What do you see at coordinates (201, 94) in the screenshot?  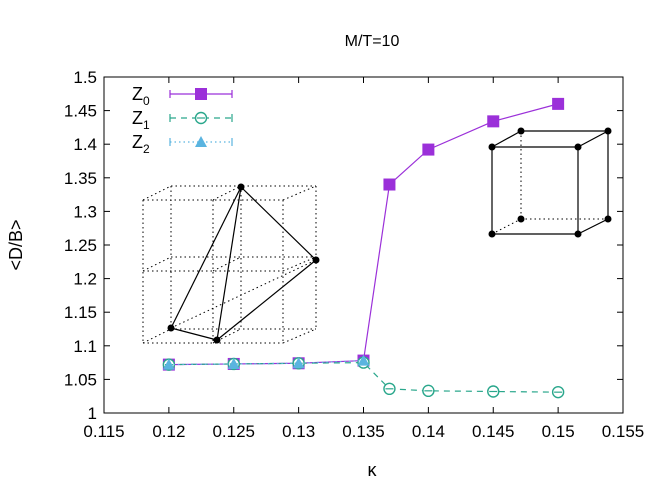 I see `legend-marker-z0` at bounding box center [201, 94].